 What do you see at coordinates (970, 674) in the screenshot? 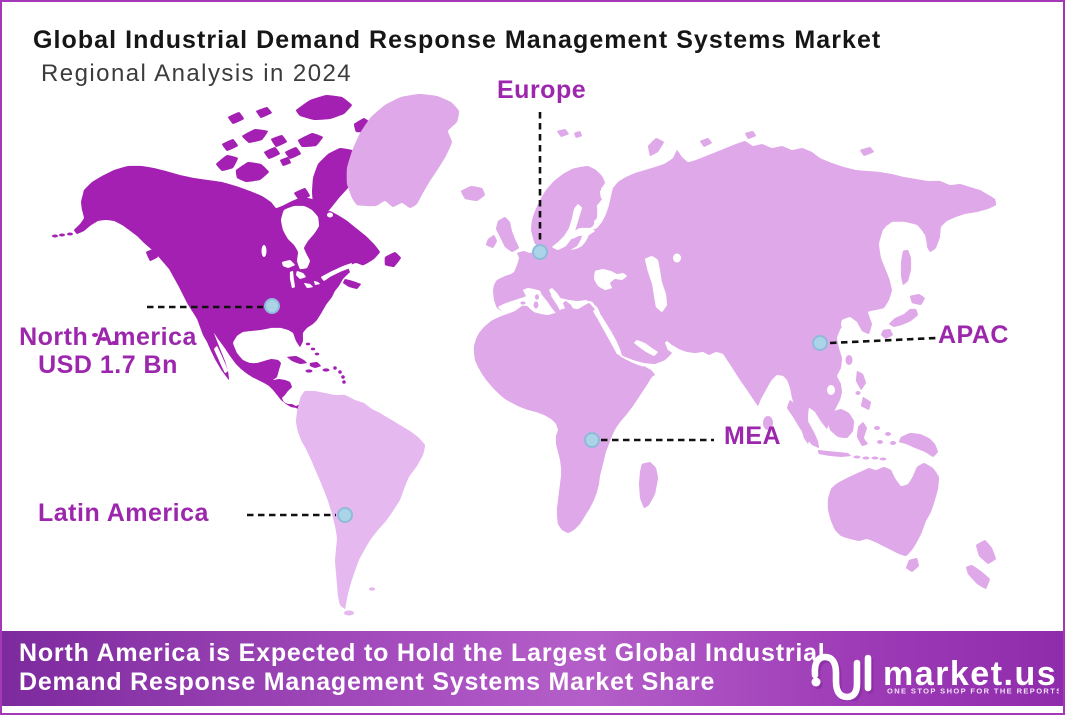
I see `svg-text: market.us` at bounding box center [970, 674].